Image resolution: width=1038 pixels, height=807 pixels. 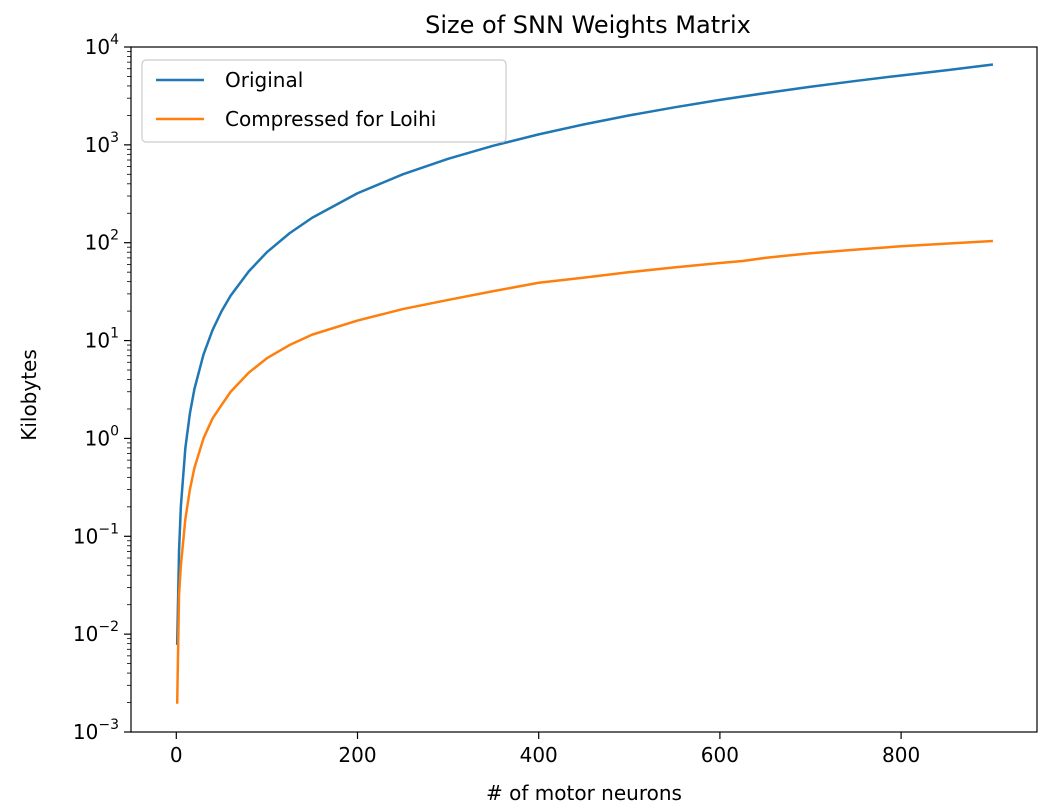 What do you see at coordinates (29, 395) in the screenshot?
I see `y-axis-label: Kilobytes` at bounding box center [29, 395].